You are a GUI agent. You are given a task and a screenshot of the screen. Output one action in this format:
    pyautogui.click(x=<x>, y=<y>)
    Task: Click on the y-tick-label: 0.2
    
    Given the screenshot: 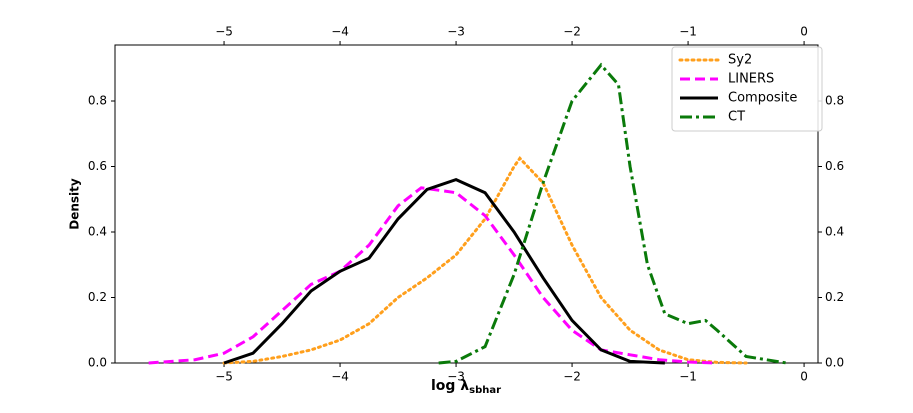 What is the action you would take?
    pyautogui.click(x=97, y=297)
    